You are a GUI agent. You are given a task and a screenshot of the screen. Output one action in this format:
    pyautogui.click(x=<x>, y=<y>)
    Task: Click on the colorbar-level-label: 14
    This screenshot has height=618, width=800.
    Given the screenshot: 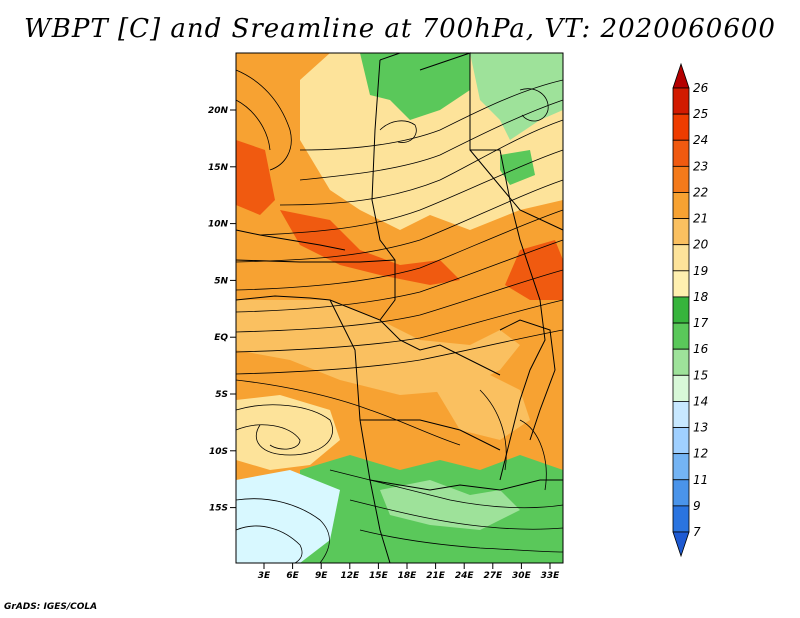 What is the action you would take?
    pyautogui.click(x=700, y=401)
    